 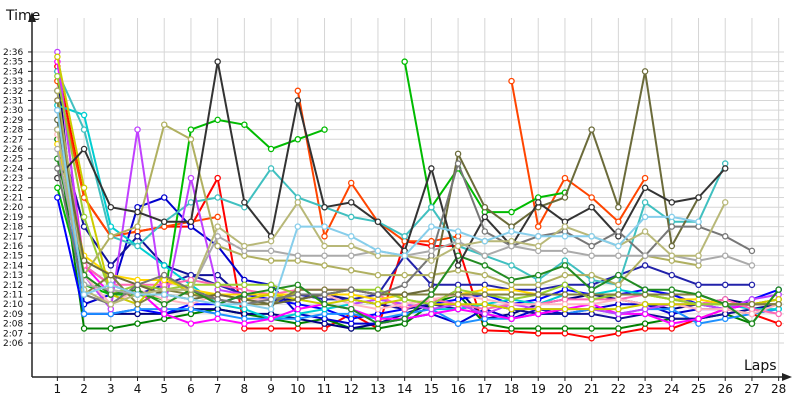 What do you see at coordinates (13, 111) in the screenshot?
I see `y-tick-label: 2:30` at bounding box center [13, 111].